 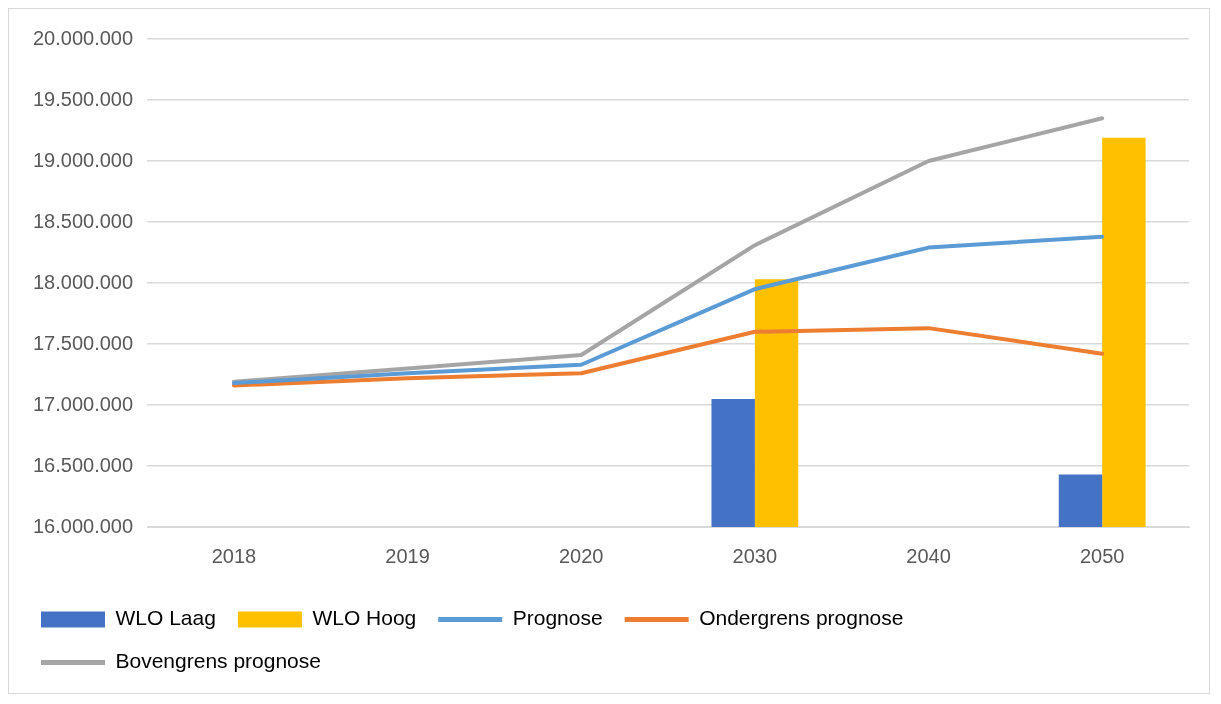 What do you see at coordinates (83, 281) in the screenshot?
I see `y-tick-label: 18.000.000` at bounding box center [83, 281].